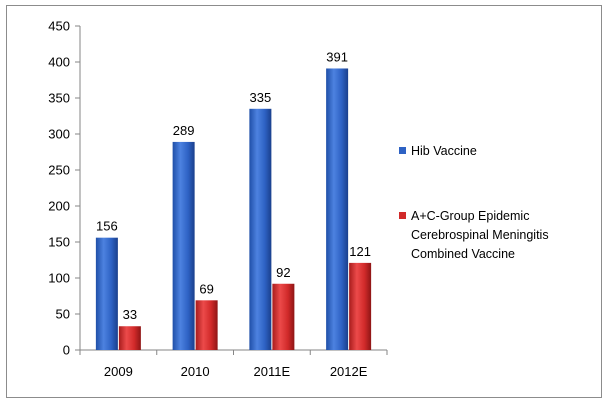 The image size is (610, 405). What do you see at coordinates (195, 371) in the screenshot?
I see `x-tick-label: 2010` at bounding box center [195, 371].